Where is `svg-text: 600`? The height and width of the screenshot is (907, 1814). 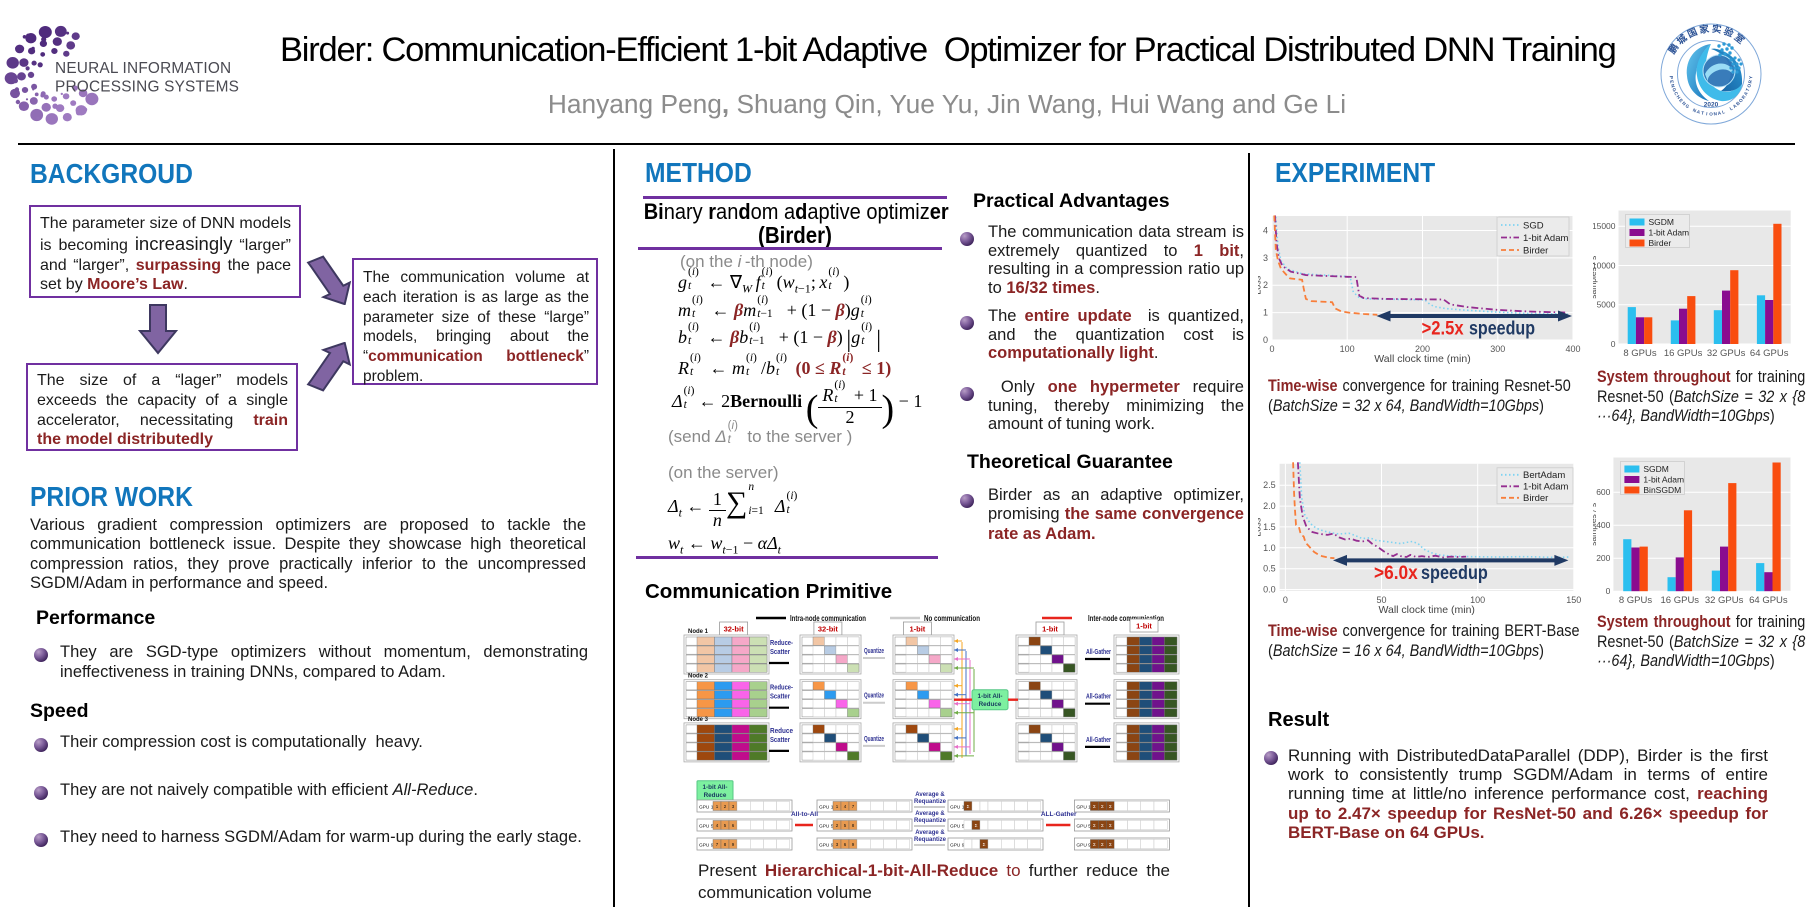
svg-text: 600 is located at coordinates (1603, 492).